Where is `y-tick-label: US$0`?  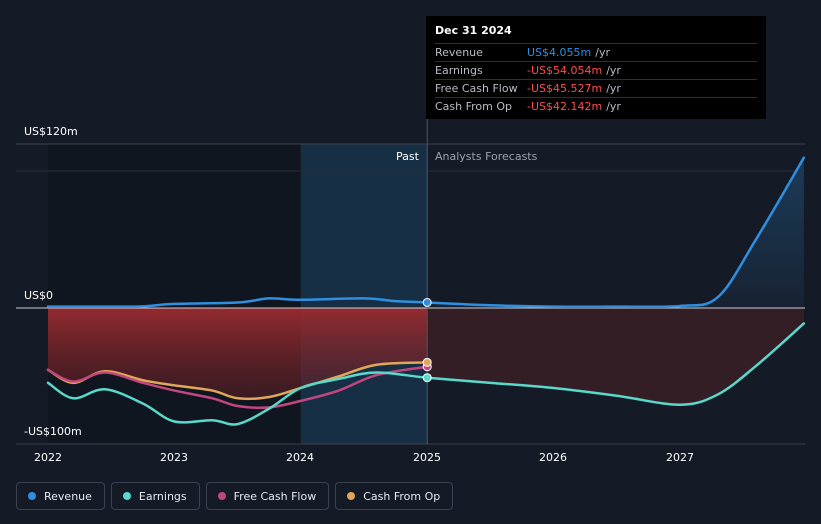 y-tick-label: US$0 is located at coordinates (39, 295).